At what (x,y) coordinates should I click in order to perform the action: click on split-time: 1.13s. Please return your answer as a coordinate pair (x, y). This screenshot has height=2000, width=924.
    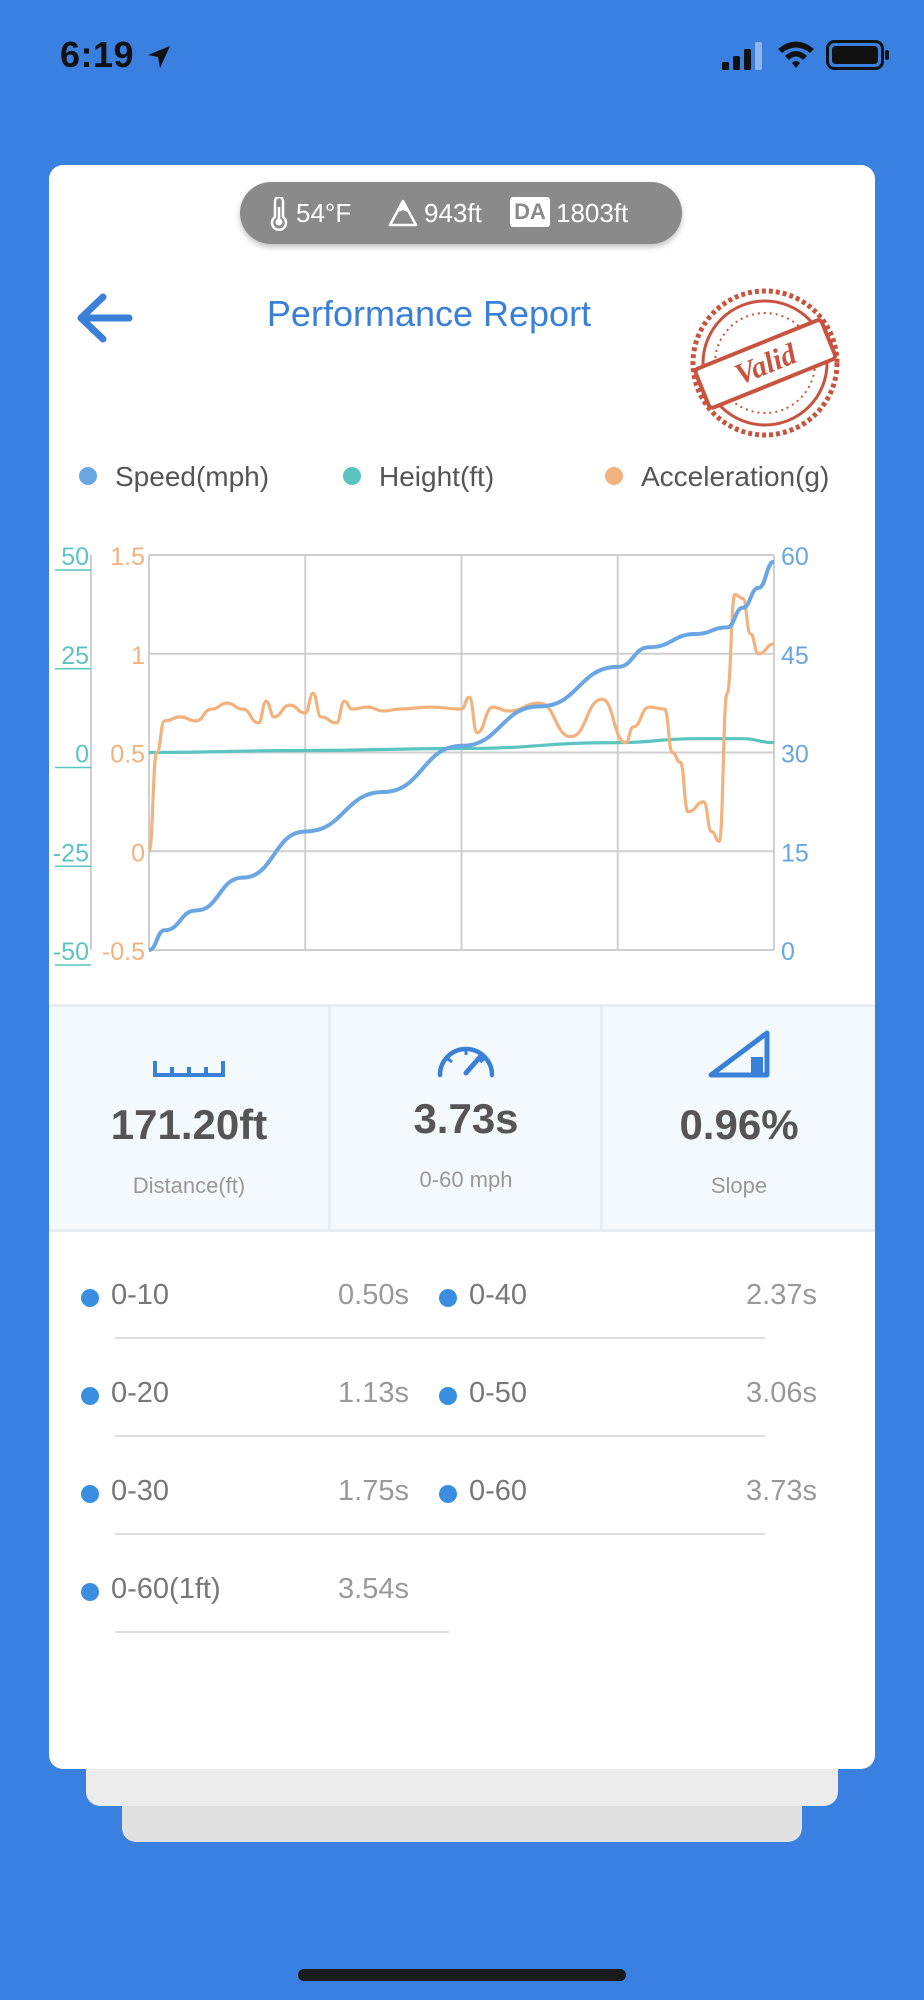
    Looking at the image, I should click on (373, 1393).